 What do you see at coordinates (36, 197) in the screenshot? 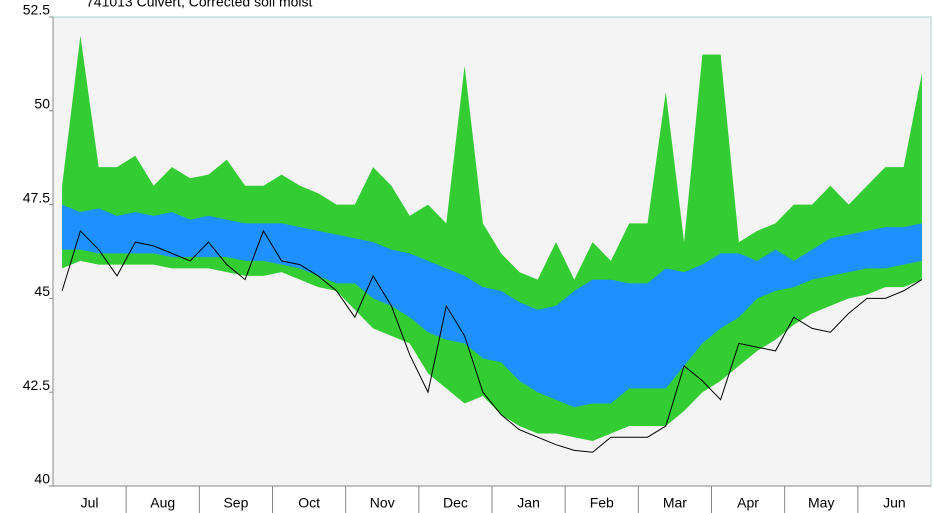
I see `y-tick-label: 47.5` at bounding box center [36, 197].